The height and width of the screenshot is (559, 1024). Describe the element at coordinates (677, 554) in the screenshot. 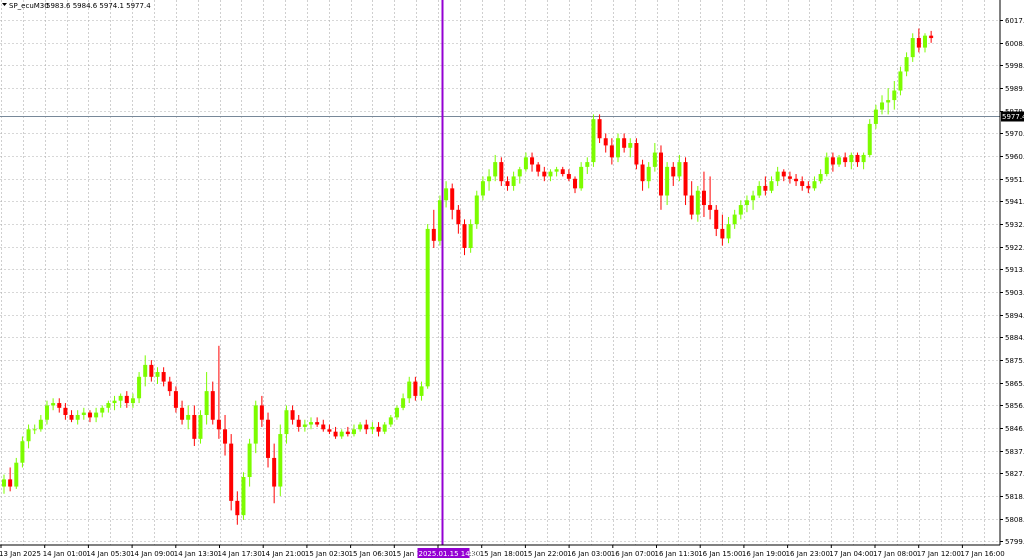

I see `x-tick-label: 16 Jan 11:30` at that location.